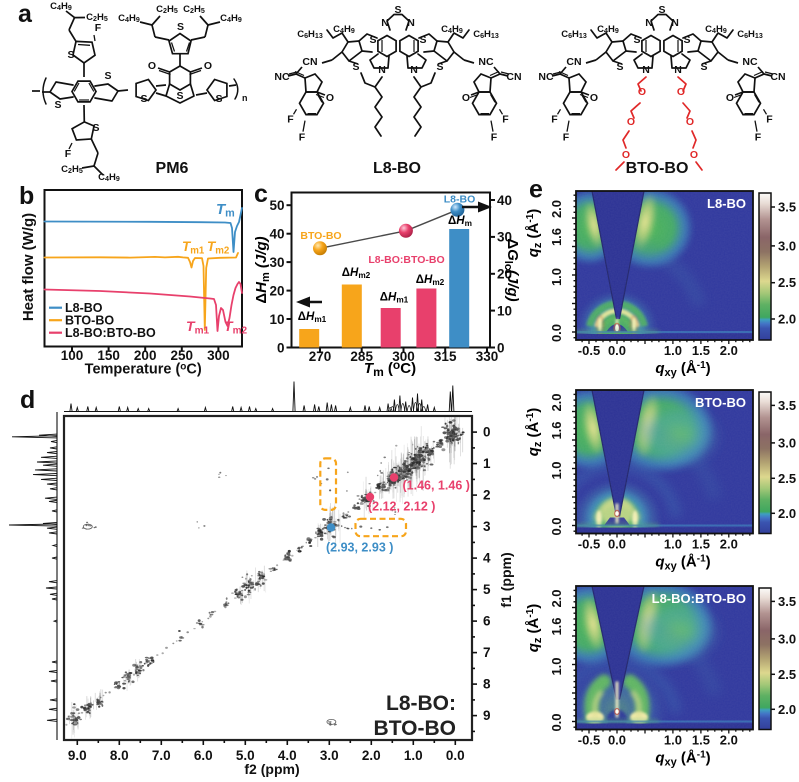 The height and width of the screenshot is (782, 799). I want to click on svg-text: 2.5, so click(787, 478).